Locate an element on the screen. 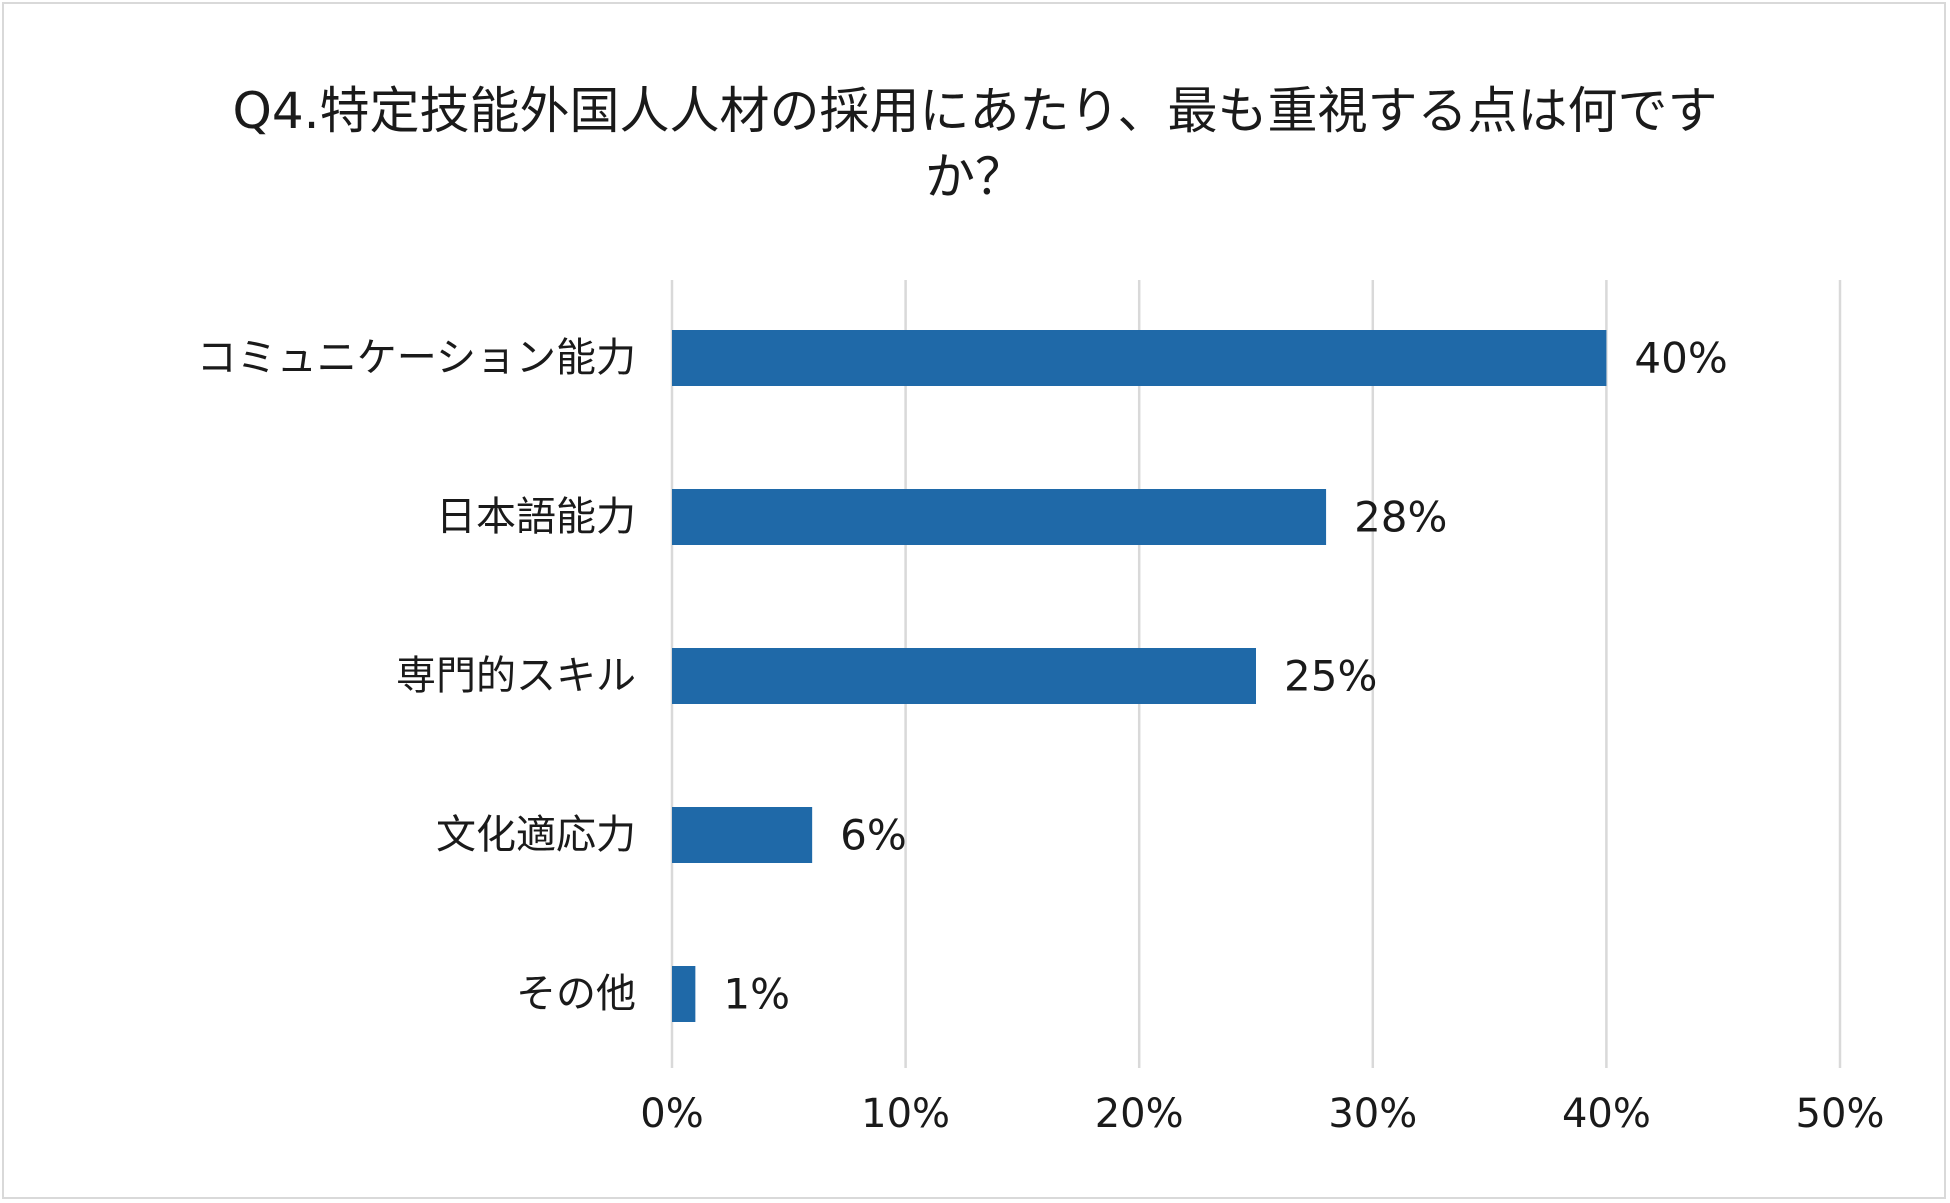  x-tick-label-5: 50% is located at coordinates (1840, 1114).